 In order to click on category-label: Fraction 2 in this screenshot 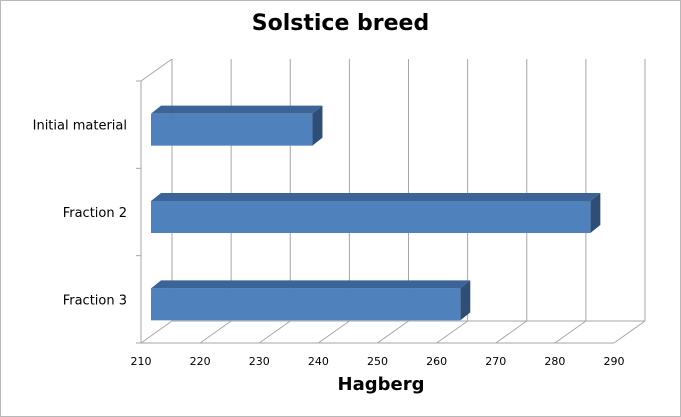, I will do `click(95, 213)`.